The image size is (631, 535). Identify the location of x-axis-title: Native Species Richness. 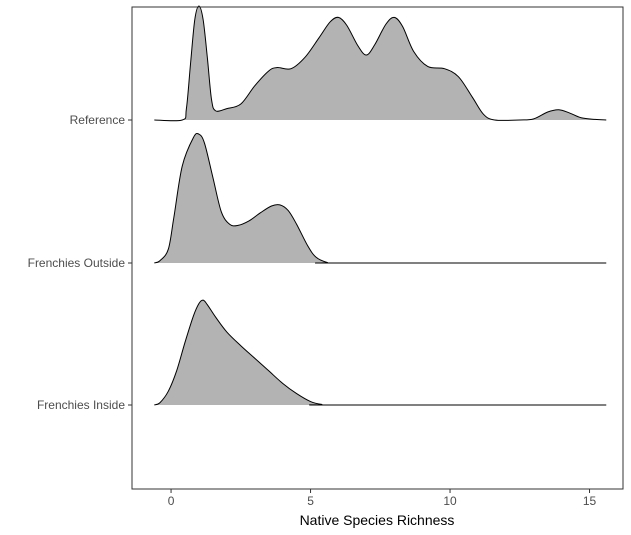
(377, 520).